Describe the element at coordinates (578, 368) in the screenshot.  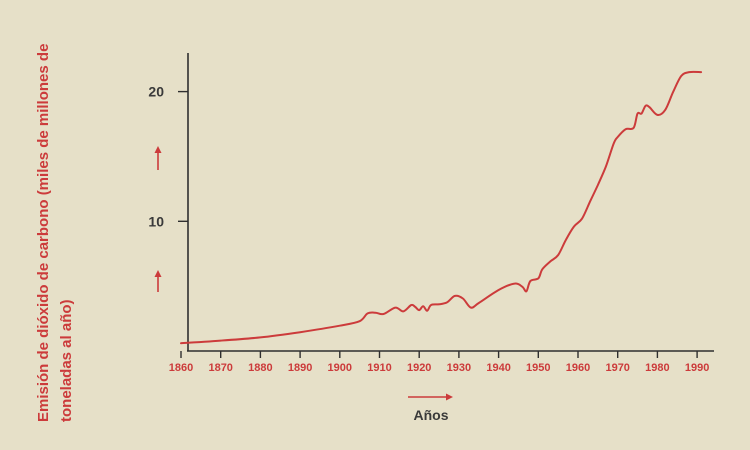
I see `x-tick-label: 1960` at that location.